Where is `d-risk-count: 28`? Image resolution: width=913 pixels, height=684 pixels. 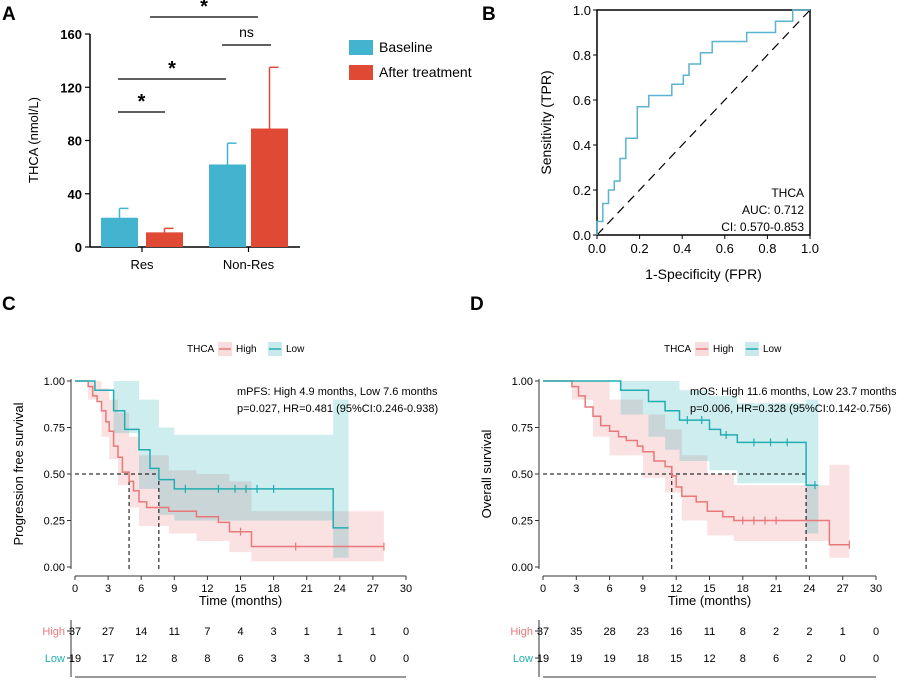
d-risk-count: 28 is located at coordinates (609, 632).